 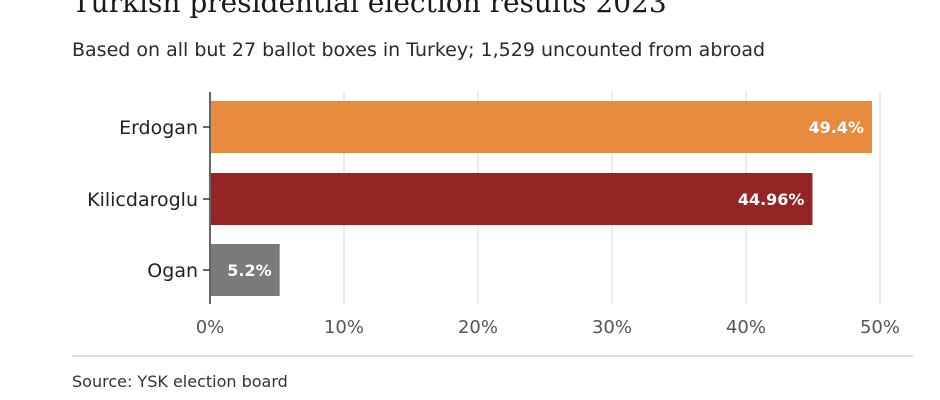 What do you see at coordinates (478, 327) in the screenshot?
I see `x-tick-label: 20%` at bounding box center [478, 327].